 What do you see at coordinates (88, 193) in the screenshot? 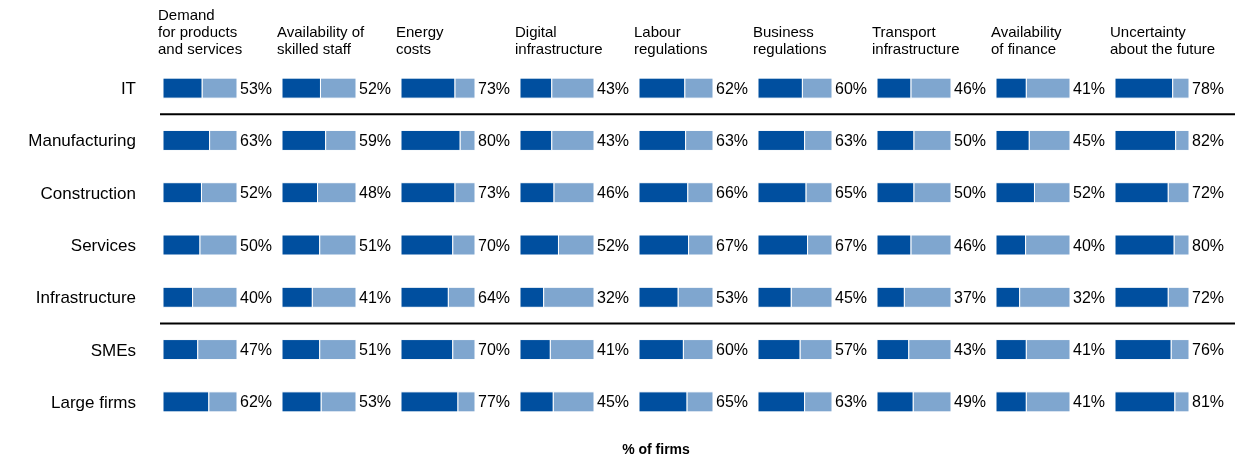
I see `y-tick-label: Construction` at bounding box center [88, 193].